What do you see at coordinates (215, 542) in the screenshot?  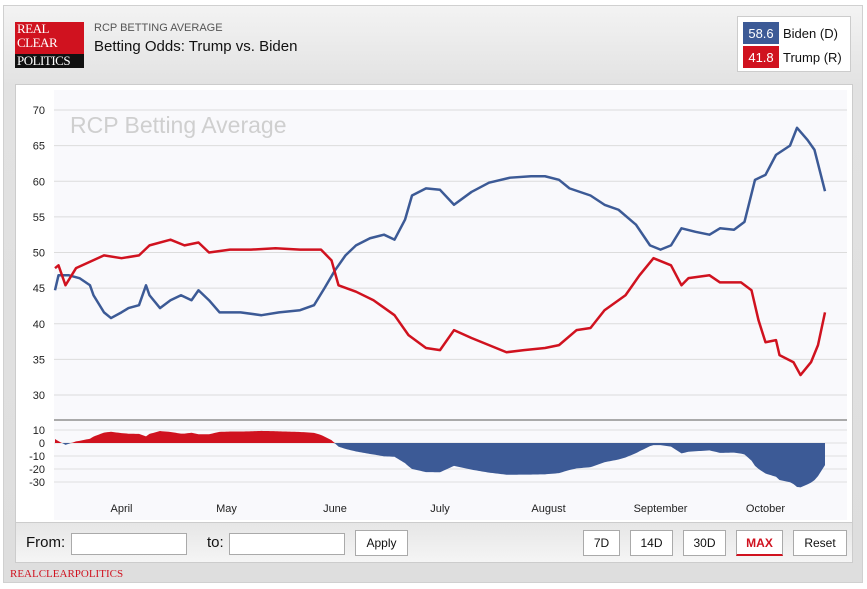 I see `to-label: to:` at bounding box center [215, 542].